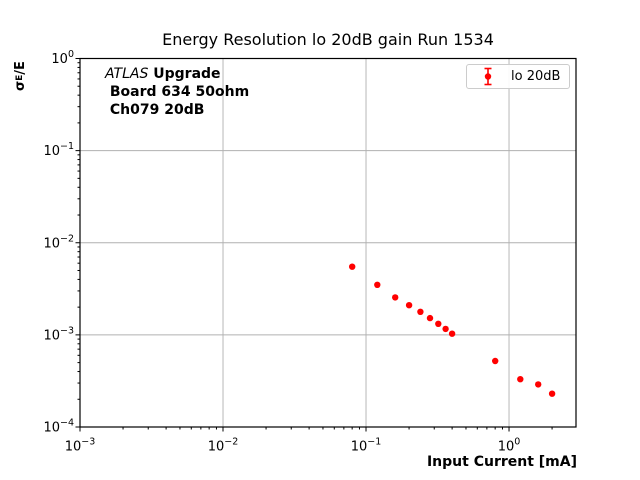  I want to click on y-axis-label-base: σ, so click(20, 85).